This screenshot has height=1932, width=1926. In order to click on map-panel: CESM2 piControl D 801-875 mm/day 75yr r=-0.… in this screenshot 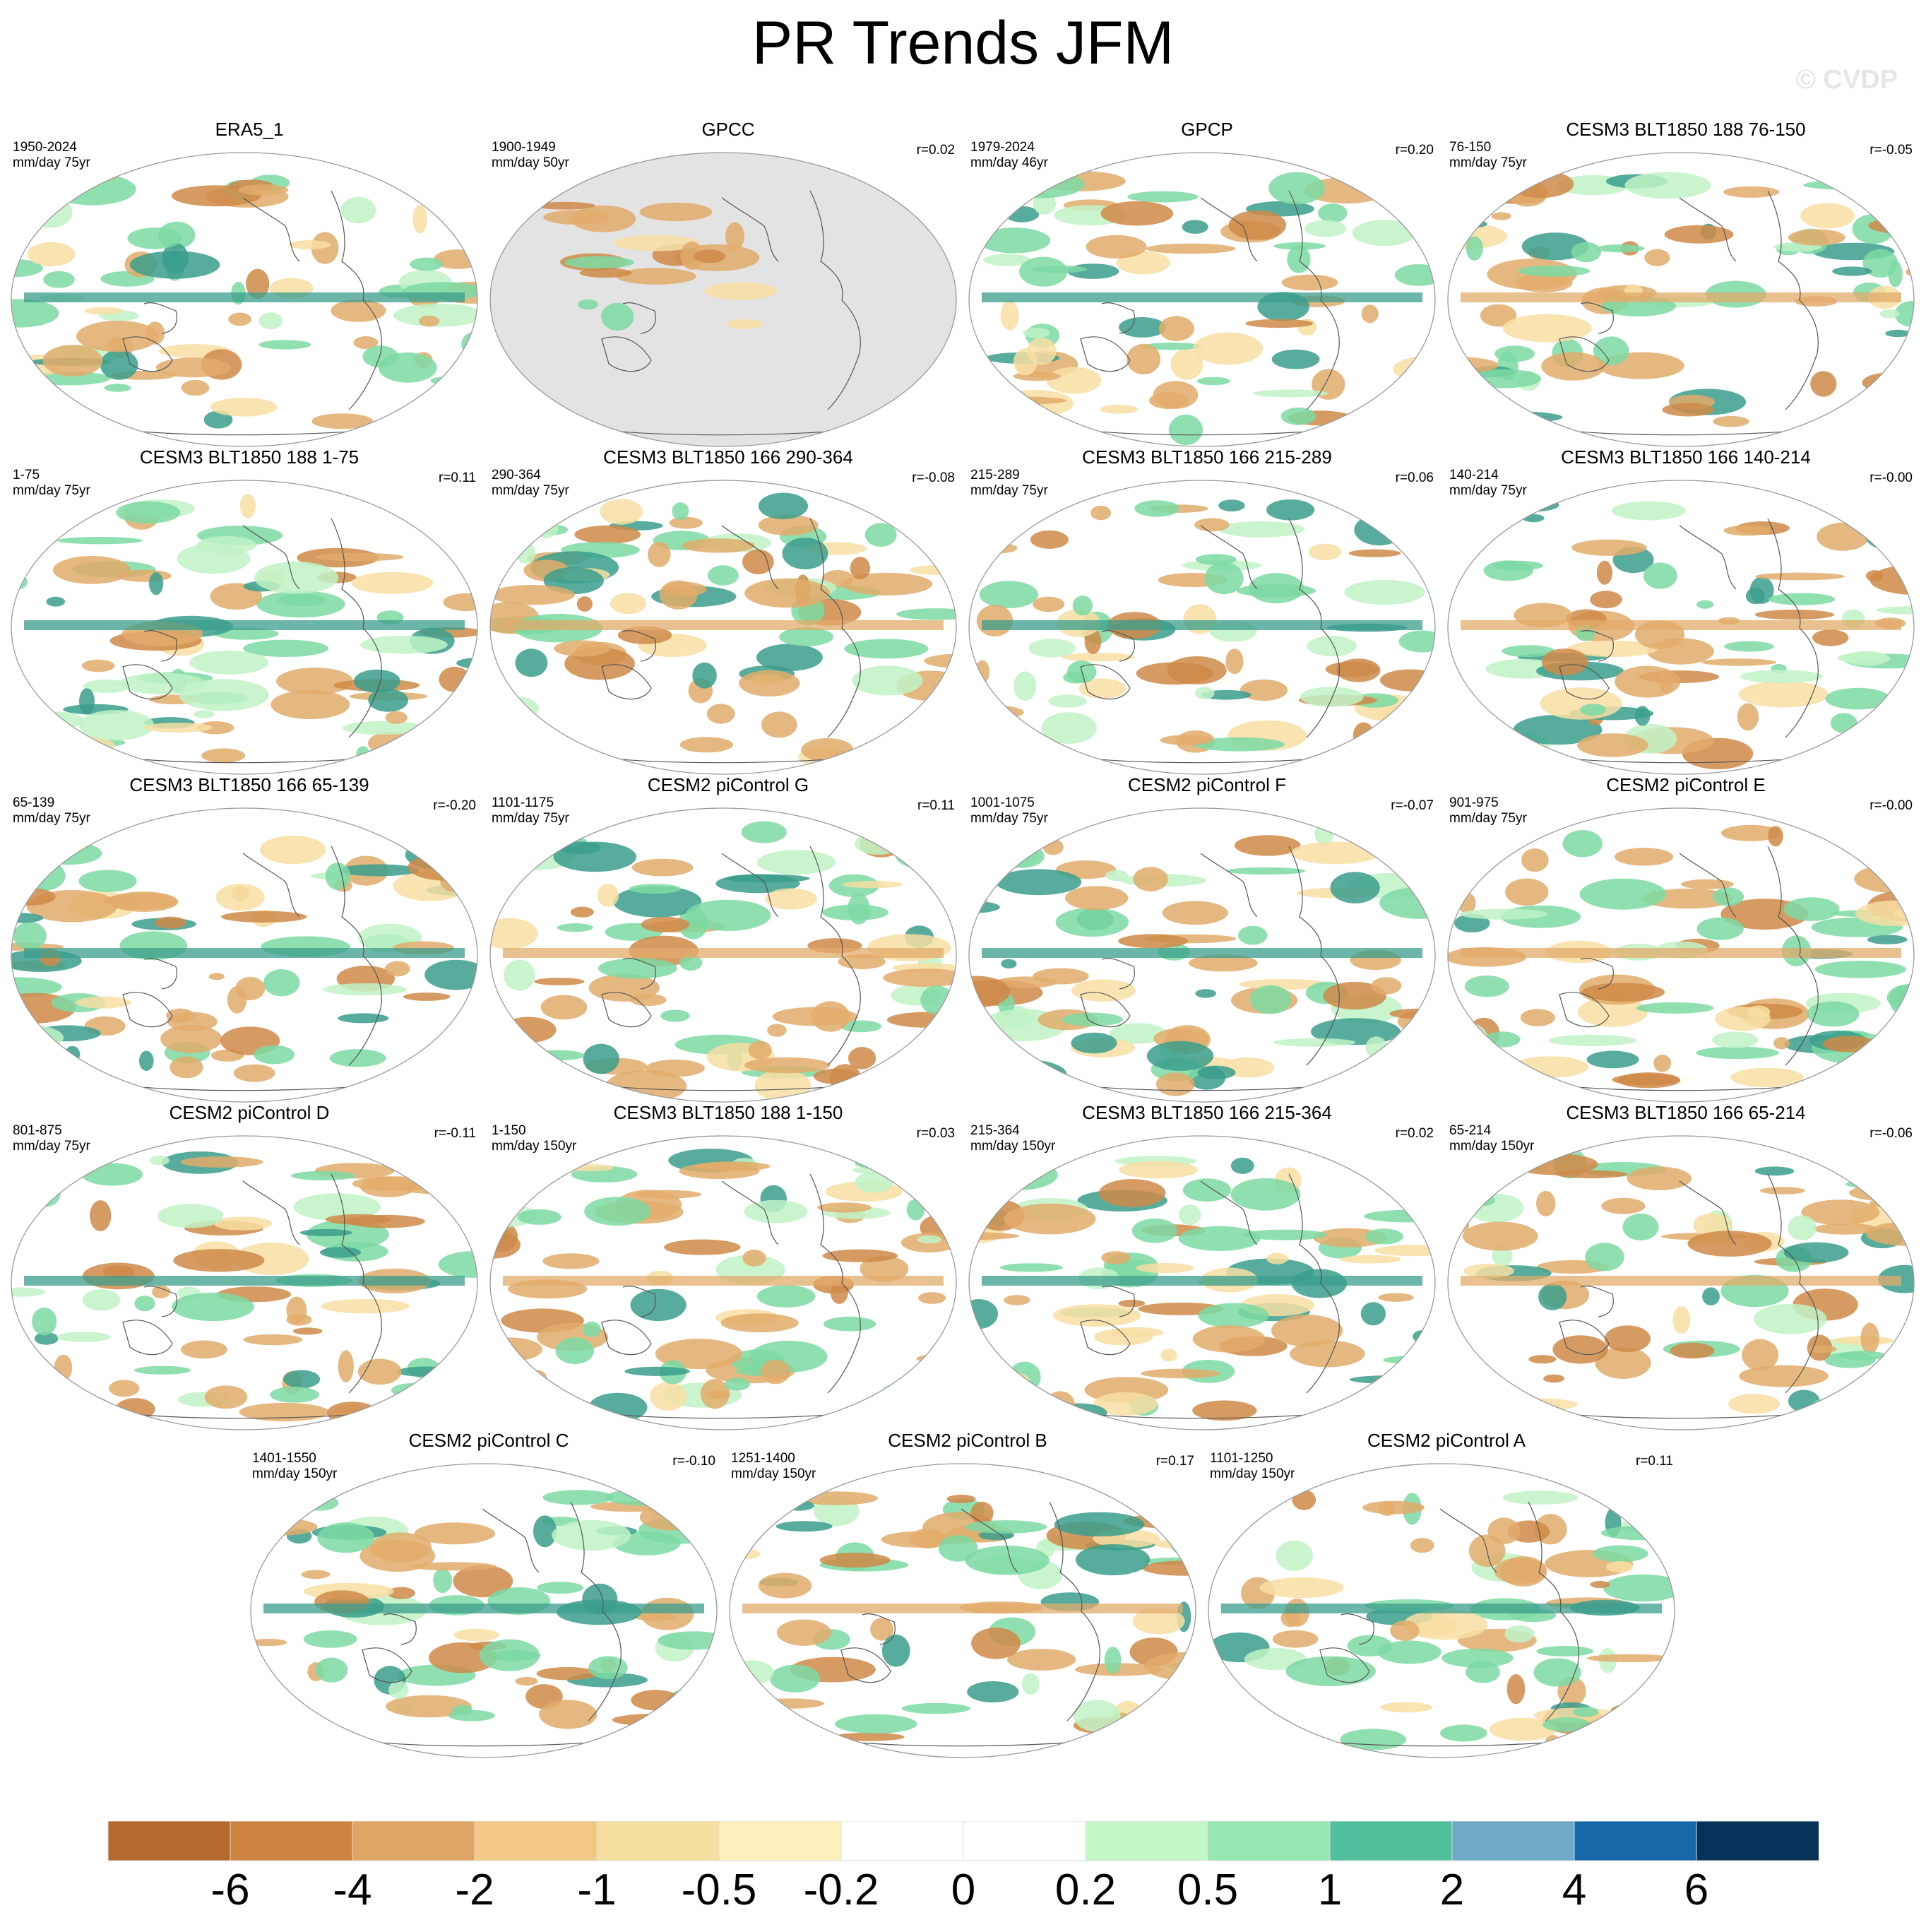, I will do `click(250, 1266)`.